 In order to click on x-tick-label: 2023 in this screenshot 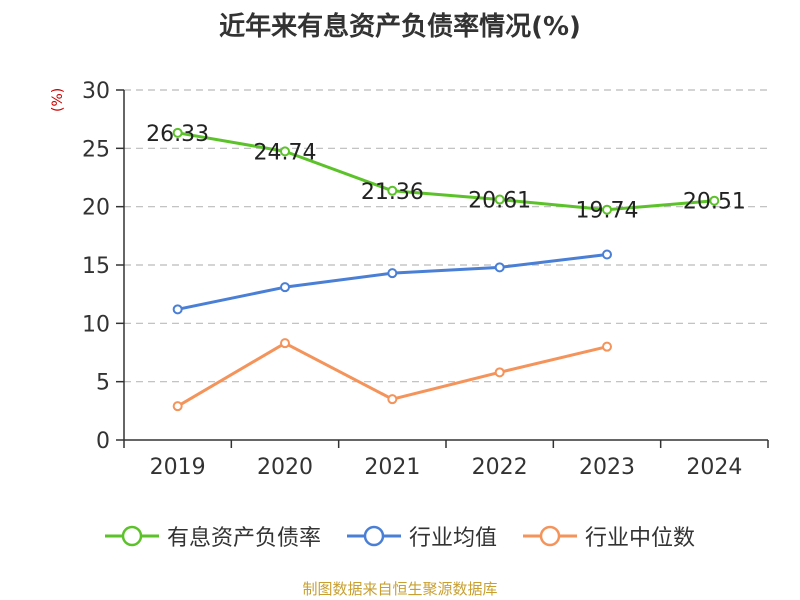, I will do `click(607, 467)`.